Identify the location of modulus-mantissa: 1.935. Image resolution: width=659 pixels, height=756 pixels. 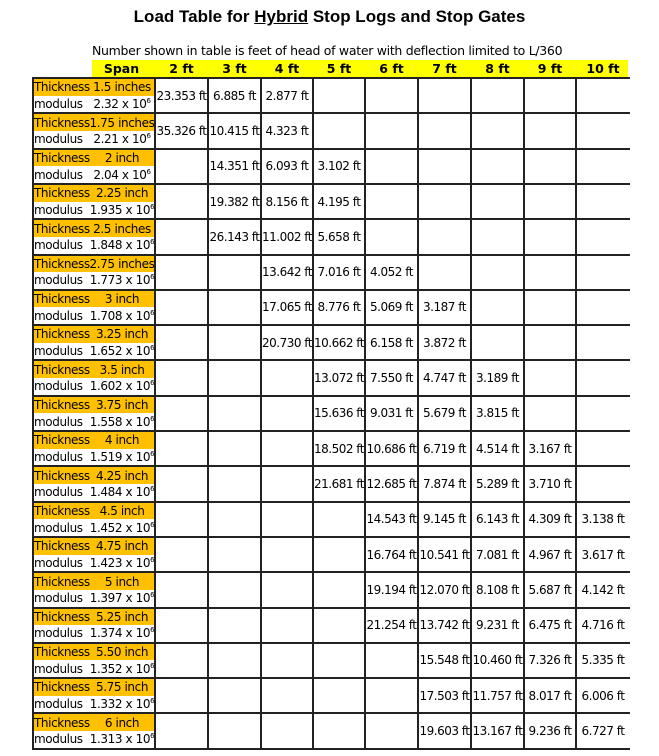
(106, 209).